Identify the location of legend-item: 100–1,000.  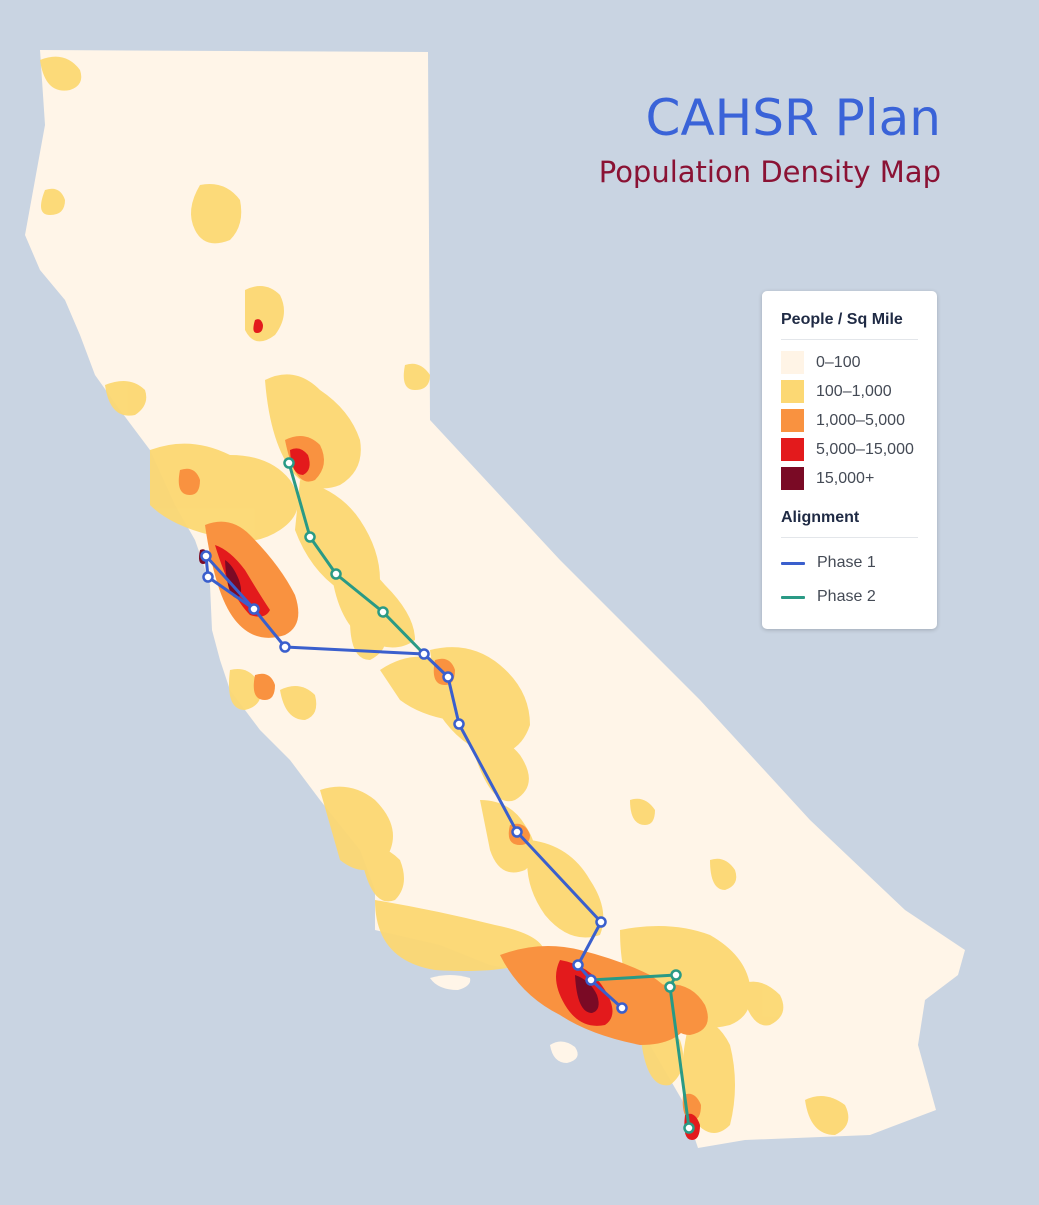
(849, 391).